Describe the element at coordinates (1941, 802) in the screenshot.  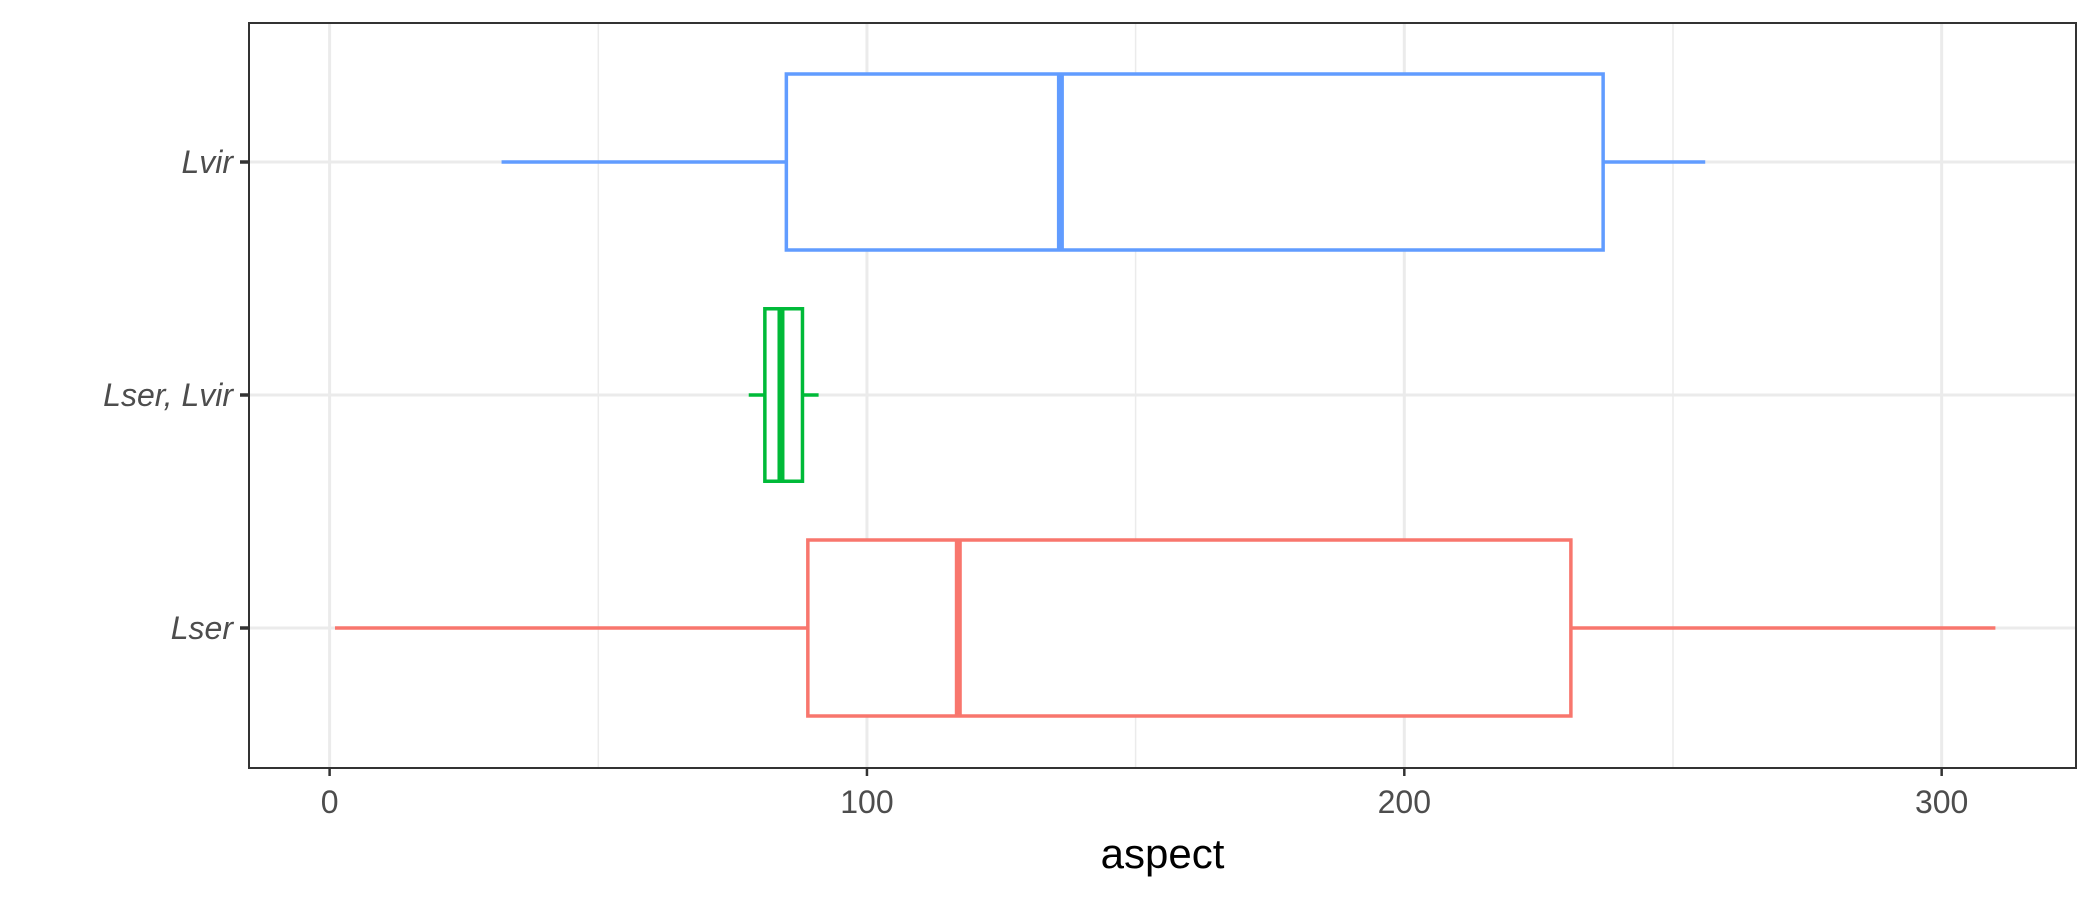
I see `x-tick-label: 300` at that location.